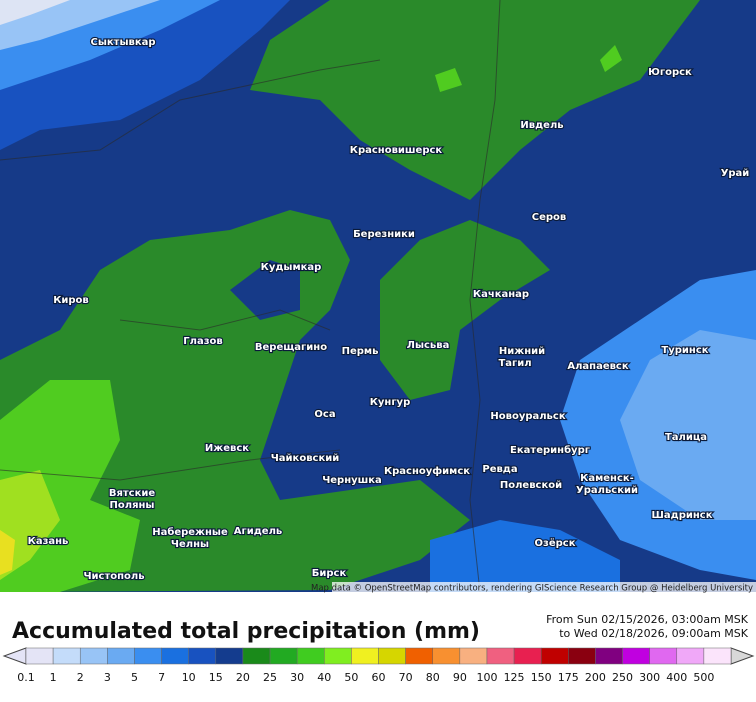 Image resolution: width=756 pixels, height=702 pixels. I want to click on time-to: to Wed 02/18/2026, 09:00am MSK, so click(654, 633).